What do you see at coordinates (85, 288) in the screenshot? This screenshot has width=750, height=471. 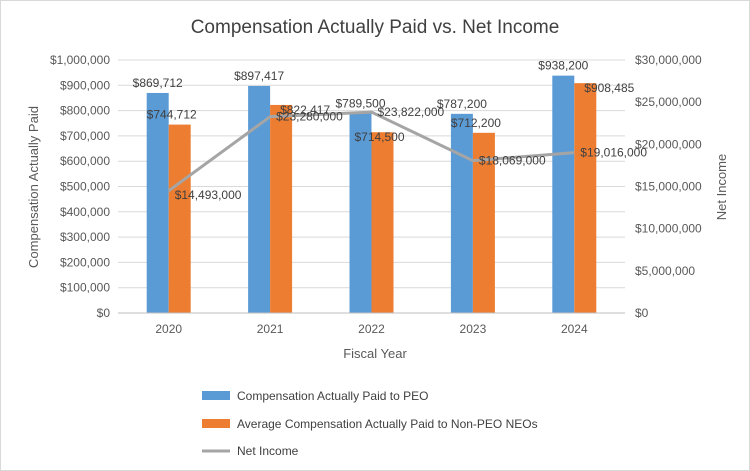 I see `y-tick-label: $100,000` at bounding box center [85, 288].